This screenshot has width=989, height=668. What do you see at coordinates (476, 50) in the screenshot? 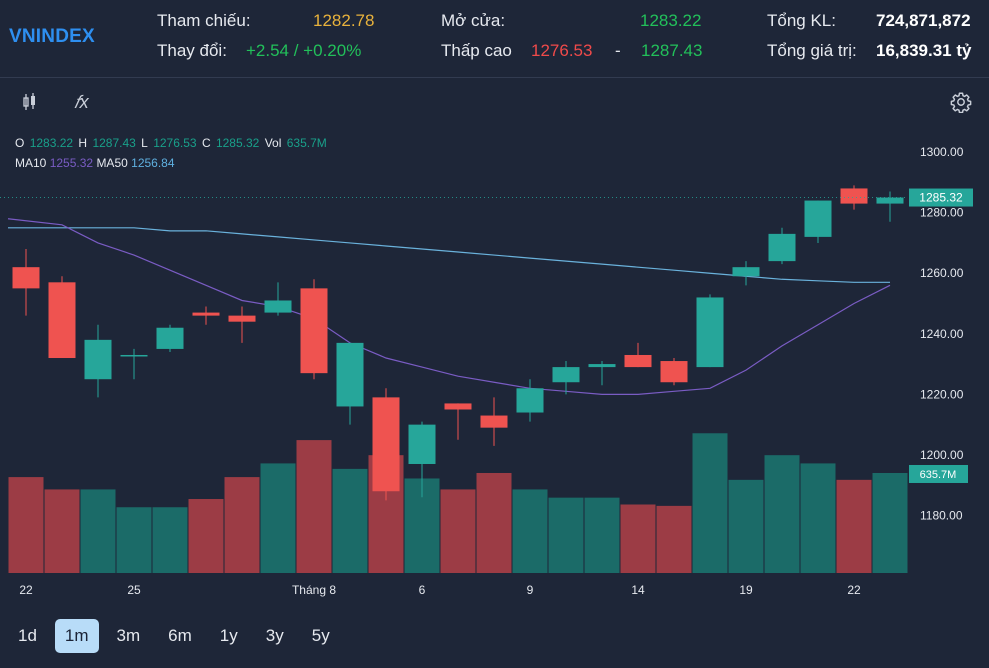
I see `low-high-label: Thấp cao` at bounding box center [476, 50].